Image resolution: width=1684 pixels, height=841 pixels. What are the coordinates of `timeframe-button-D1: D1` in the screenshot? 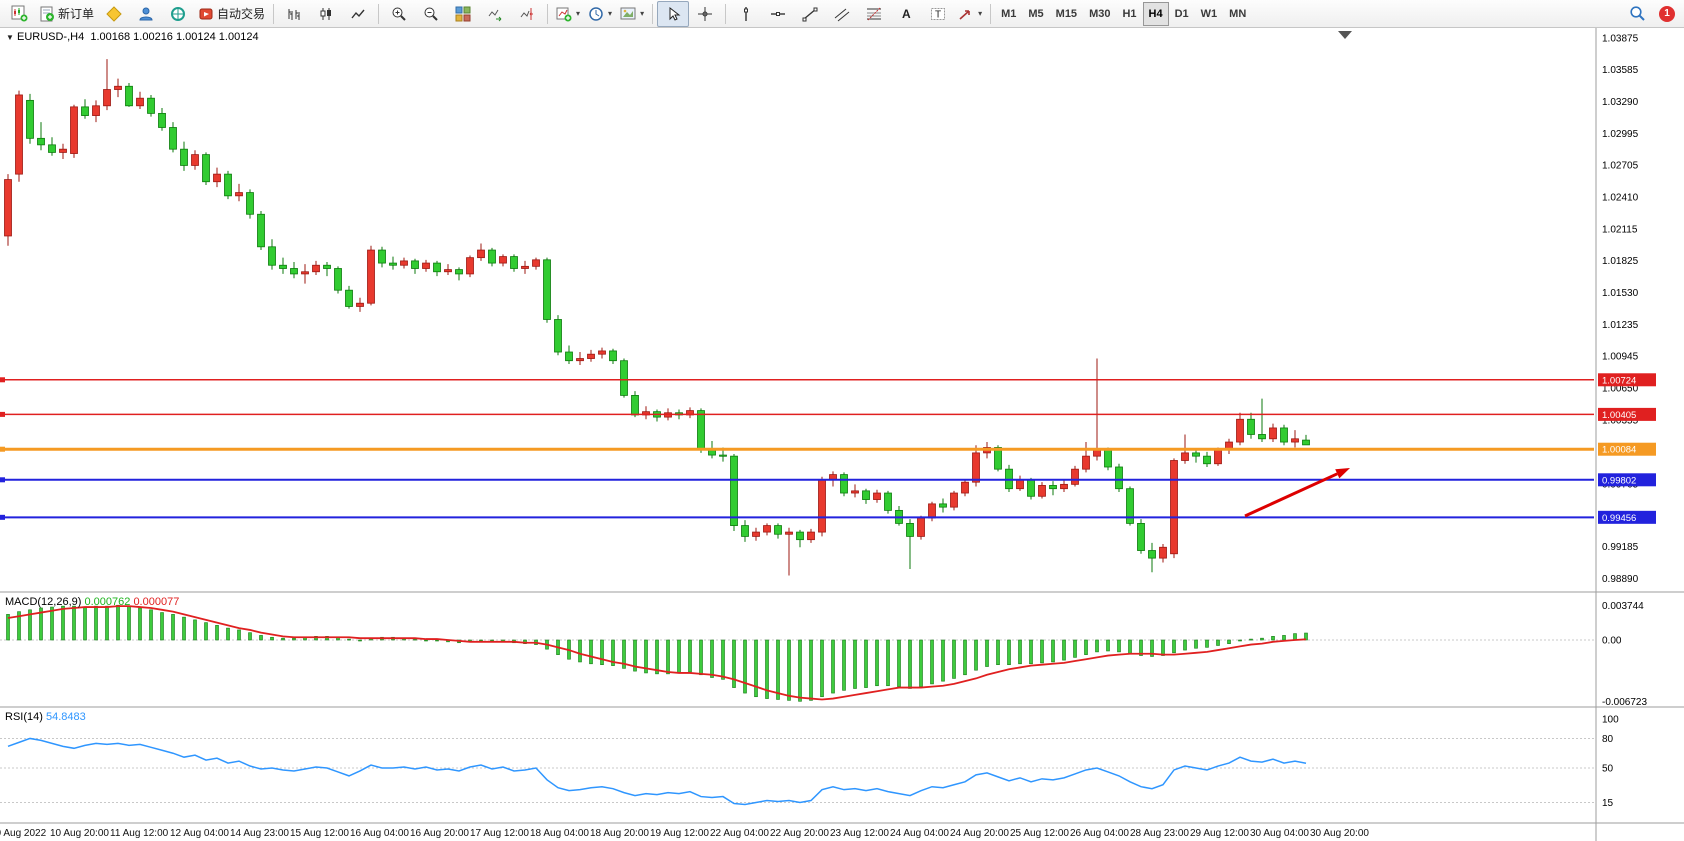 It's located at (1181, 13).